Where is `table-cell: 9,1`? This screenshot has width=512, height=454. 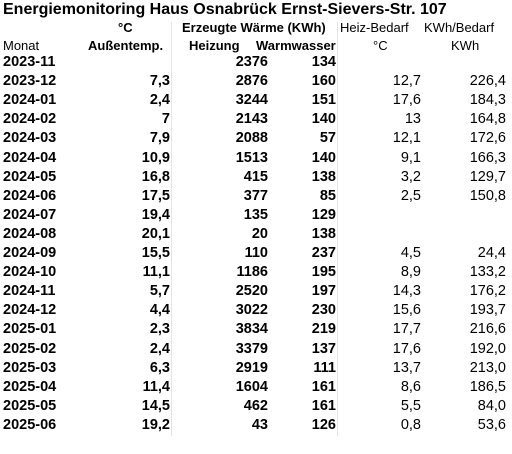 table-cell: 9,1 is located at coordinates (410, 157).